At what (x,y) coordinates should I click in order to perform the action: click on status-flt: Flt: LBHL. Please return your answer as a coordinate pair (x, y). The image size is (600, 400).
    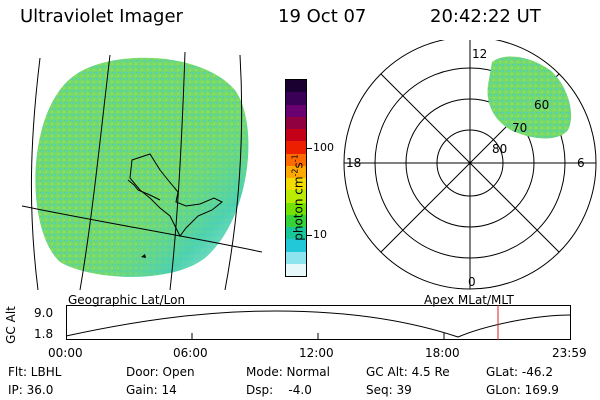
    Looking at the image, I should click on (35, 372).